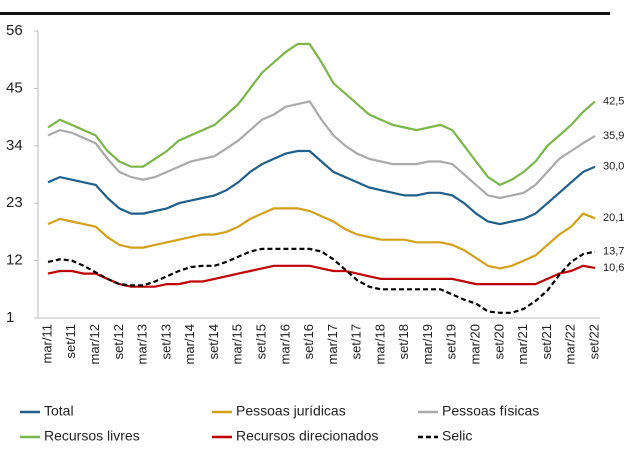 This screenshot has width=632, height=451. Describe the element at coordinates (142, 344) in the screenshot. I see `x-tick-label: mar/13` at that location.